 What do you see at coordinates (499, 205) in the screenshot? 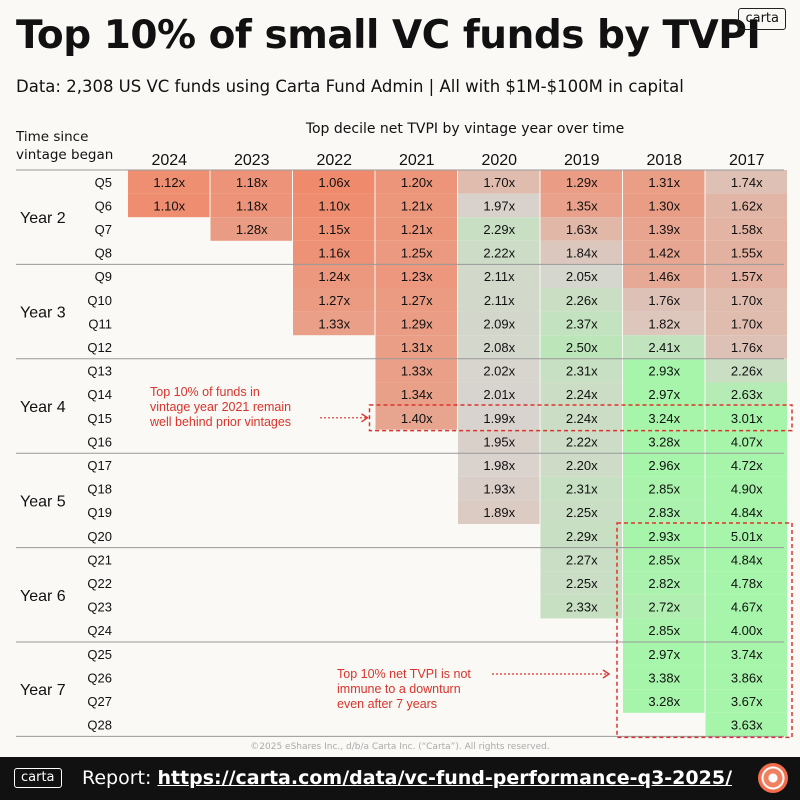
I see `cell-Q6-2020` at bounding box center [499, 205].